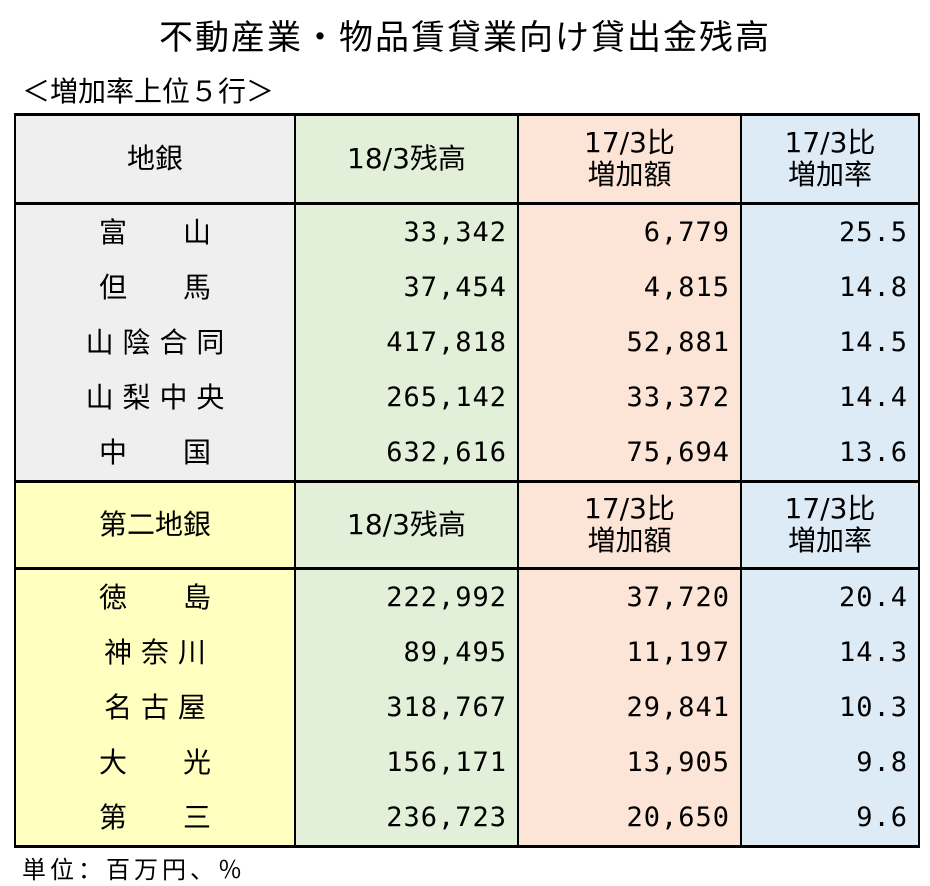  What do you see at coordinates (134, 870) in the screenshot?
I see `unit-footnote: 単位：百万円、％` at bounding box center [134, 870].